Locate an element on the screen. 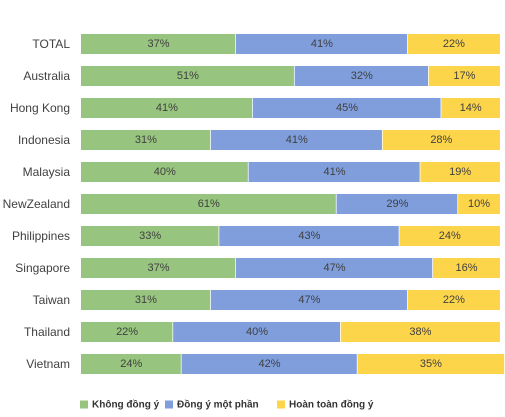  data-label-vietnam-series-3: 35% is located at coordinates (431, 364).